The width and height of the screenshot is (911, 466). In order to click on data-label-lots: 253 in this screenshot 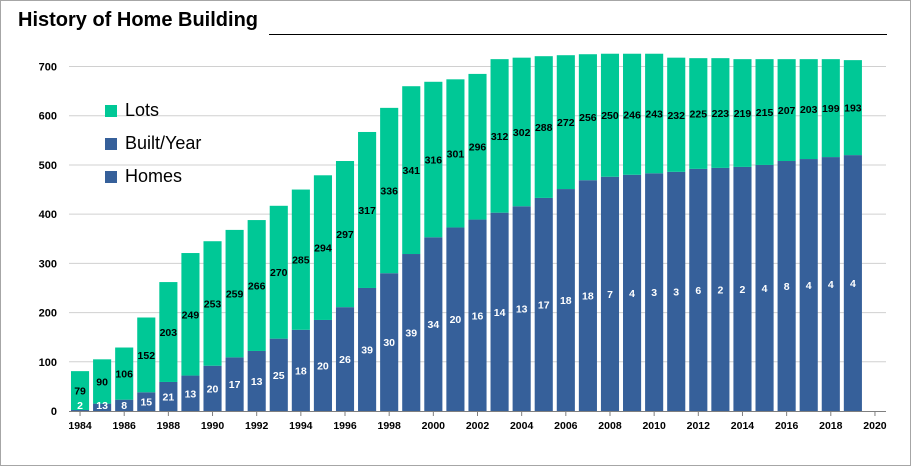, I will do `click(213, 304)`.